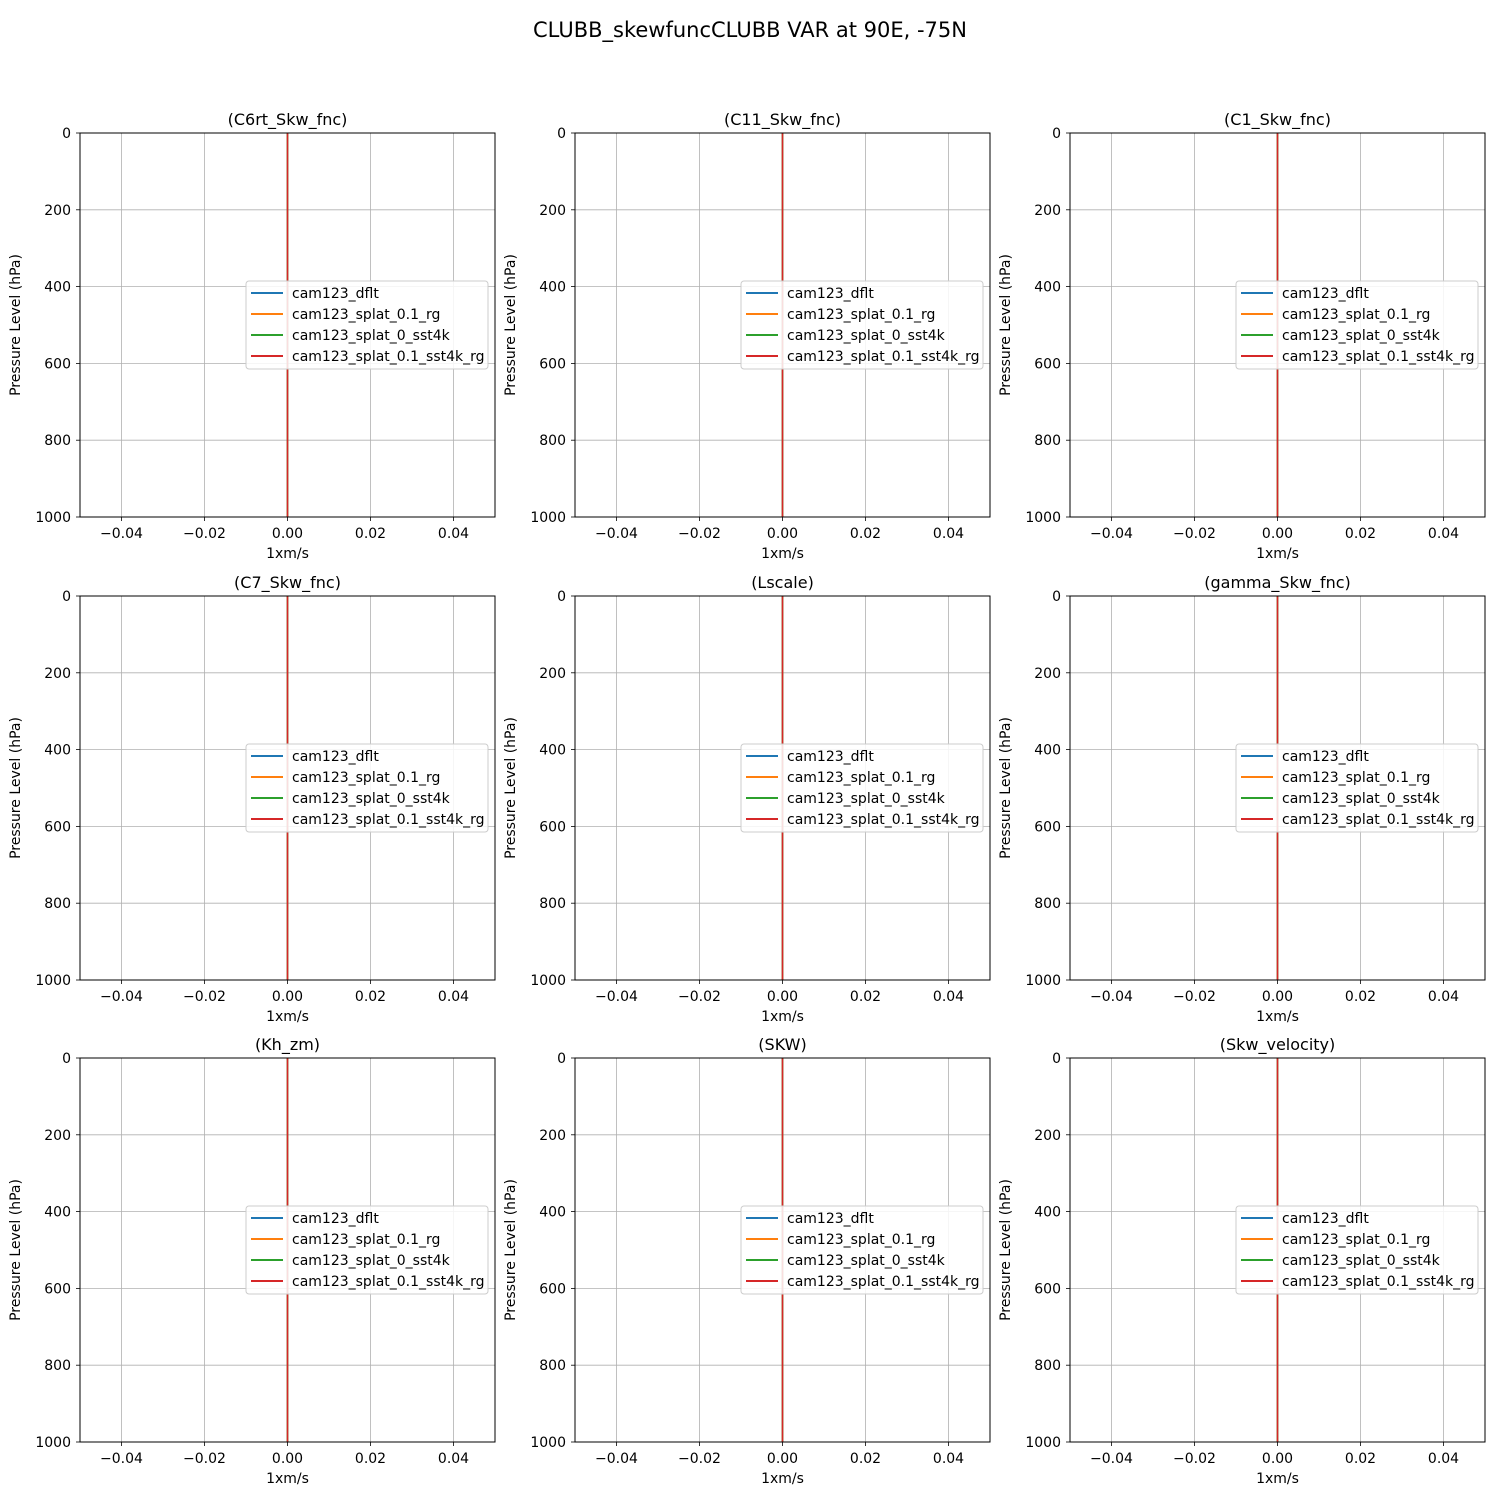  Describe the element at coordinates (1277, 120) in the screenshot. I see `subplot-title: (C1_Skw_fnc)` at that location.